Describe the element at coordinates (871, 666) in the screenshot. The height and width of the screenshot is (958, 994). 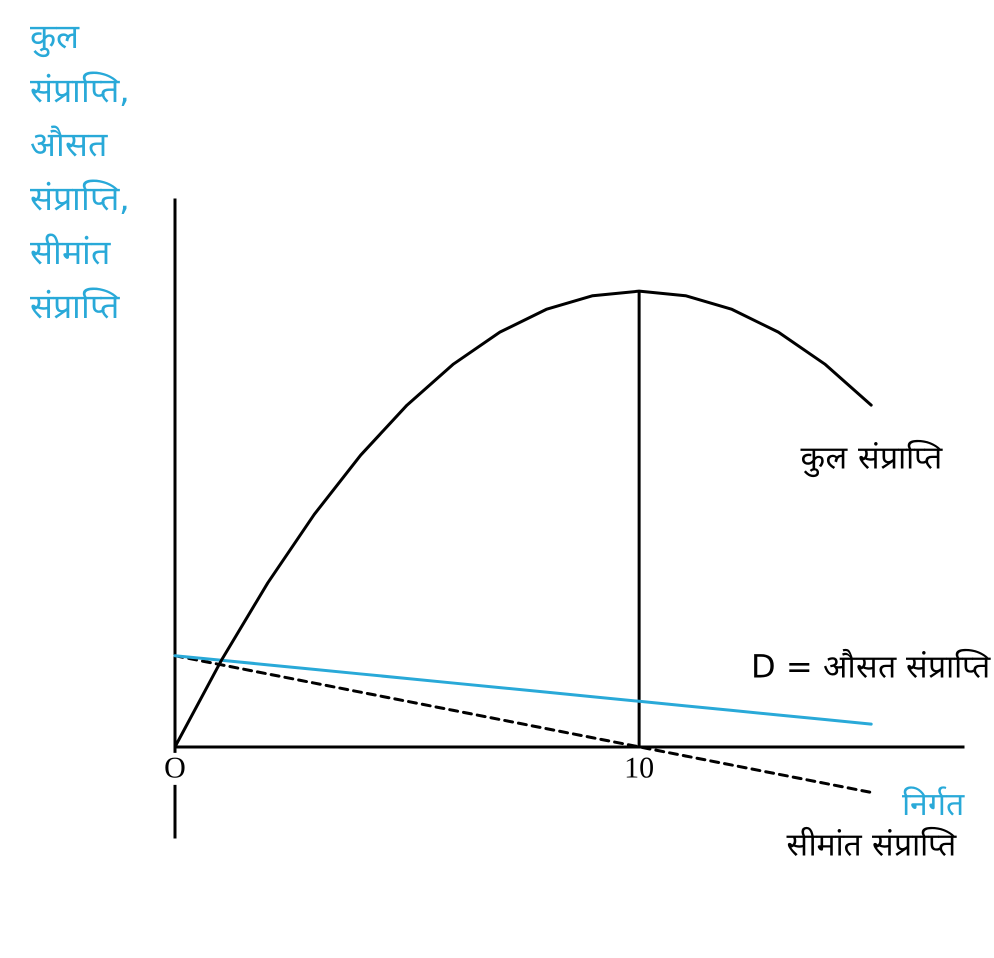
I see `series-label: D = औसत संप्राप्ति` at that location.